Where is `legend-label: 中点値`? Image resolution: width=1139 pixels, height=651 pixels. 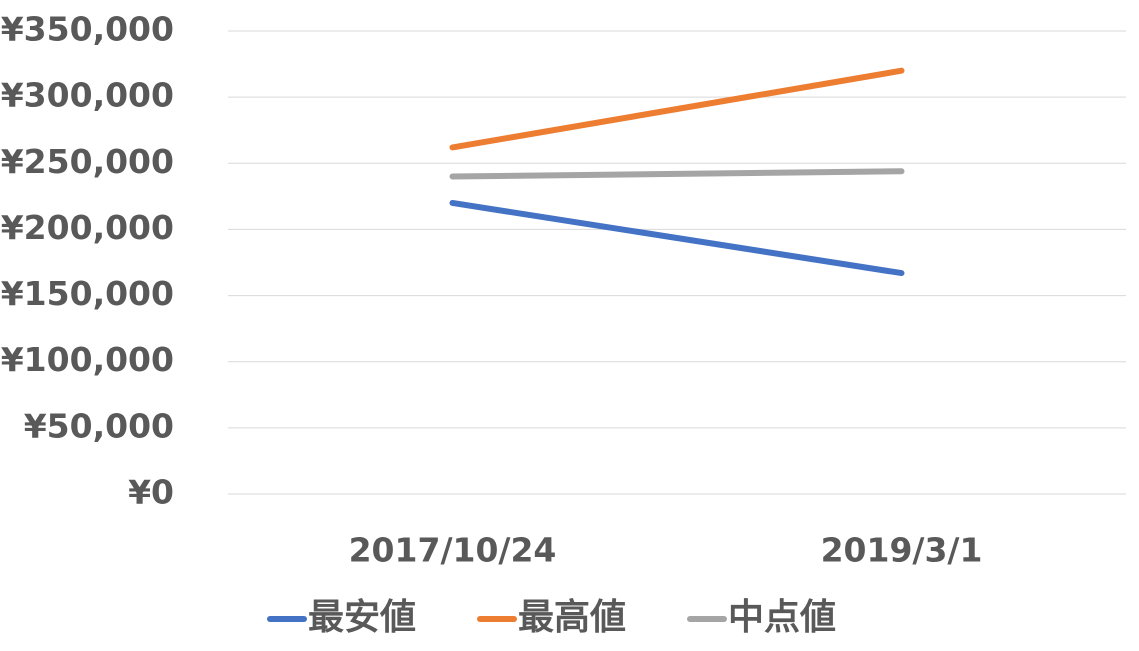 legend-label: 中点値 is located at coordinates (782, 617).